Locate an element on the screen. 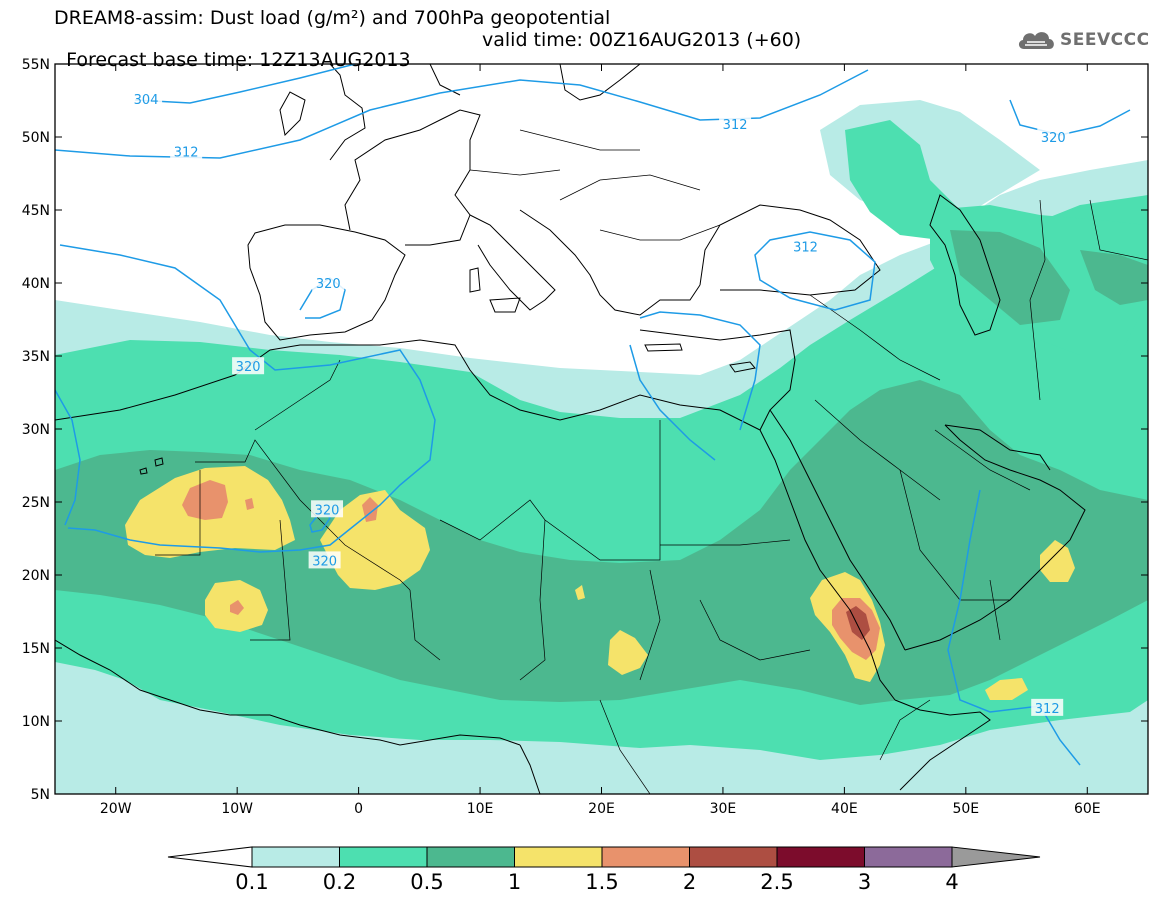 This screenshot has height=907, width=1165. lat-label: 35N is located at coordinates (36, 357).